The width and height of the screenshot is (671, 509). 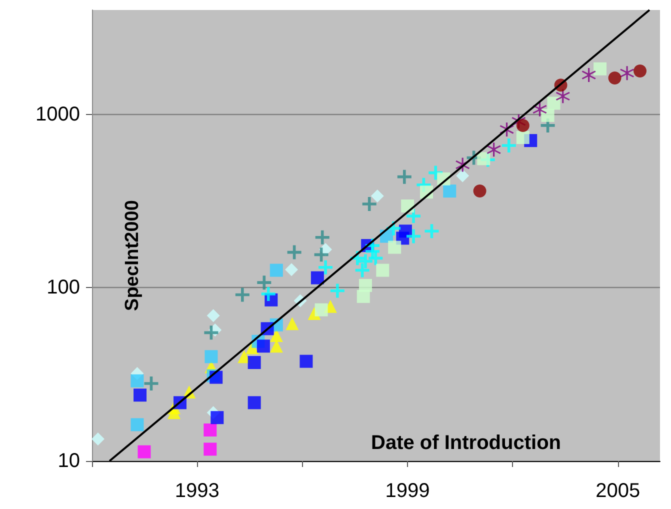 I want to click on y-tick-label: 10, so click(x=69, y=461).